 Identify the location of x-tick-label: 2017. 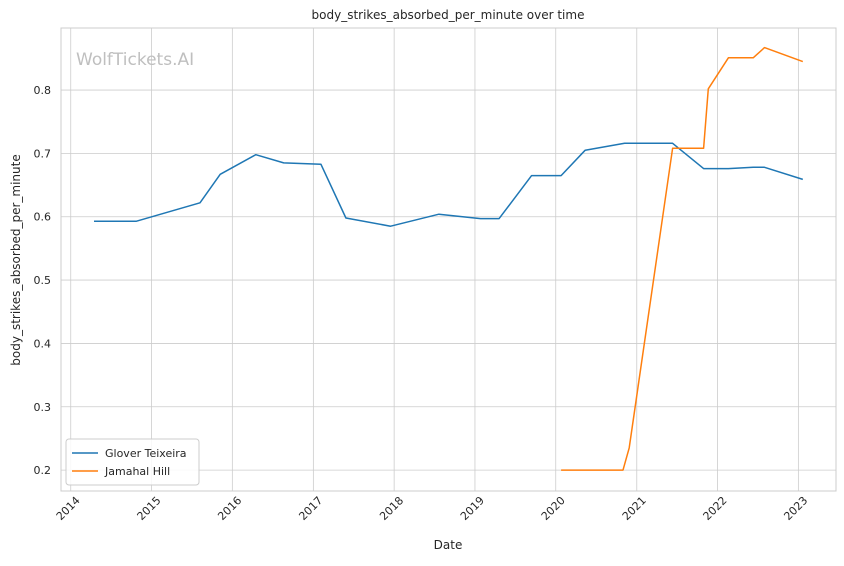
(310, 508).